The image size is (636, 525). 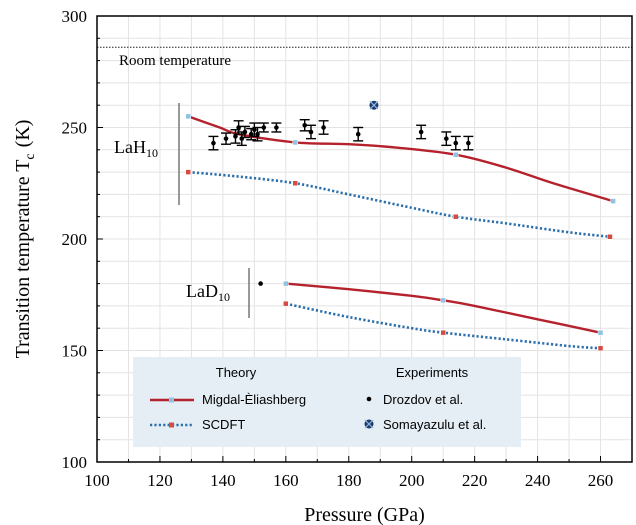 I want to click on y-axis-title: Transition temperature Tc (K), so click(x=25, y=239).